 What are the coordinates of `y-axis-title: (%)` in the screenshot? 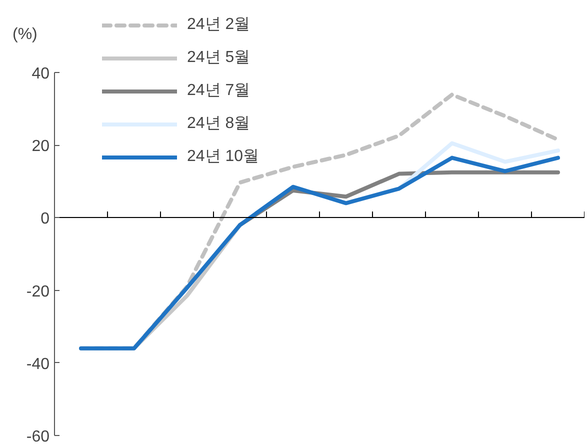 It's located at (25, 34).